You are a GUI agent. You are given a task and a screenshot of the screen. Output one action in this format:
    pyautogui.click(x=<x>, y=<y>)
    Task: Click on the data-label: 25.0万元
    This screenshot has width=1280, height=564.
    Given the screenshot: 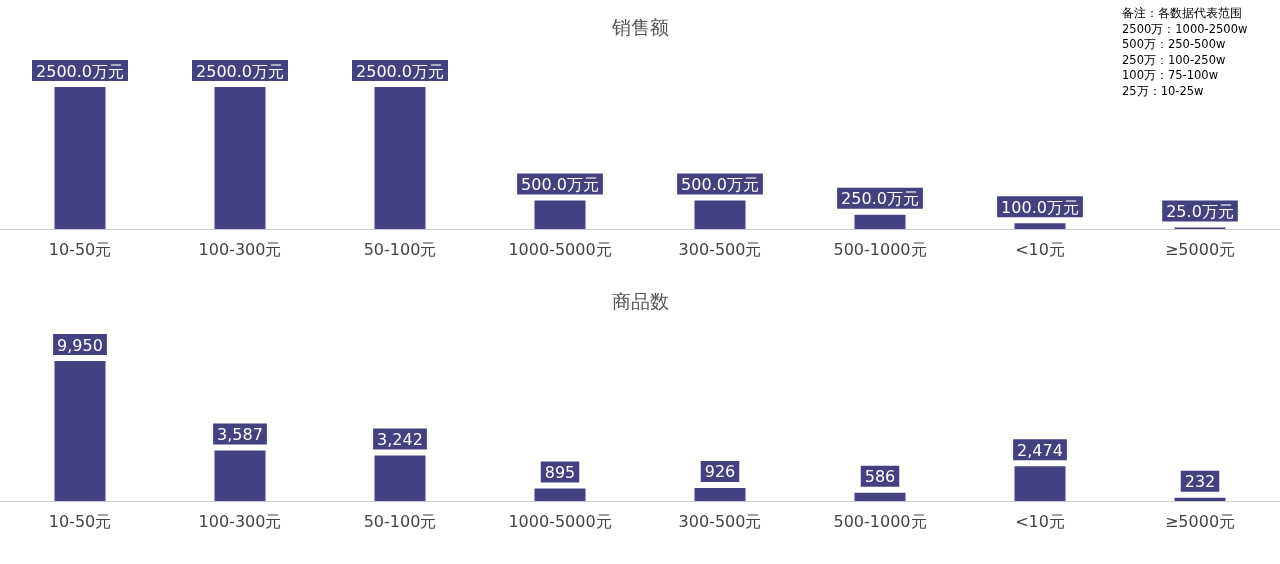 What is the action you would take?
    pyautogui.click(x=1200, y=212)
    